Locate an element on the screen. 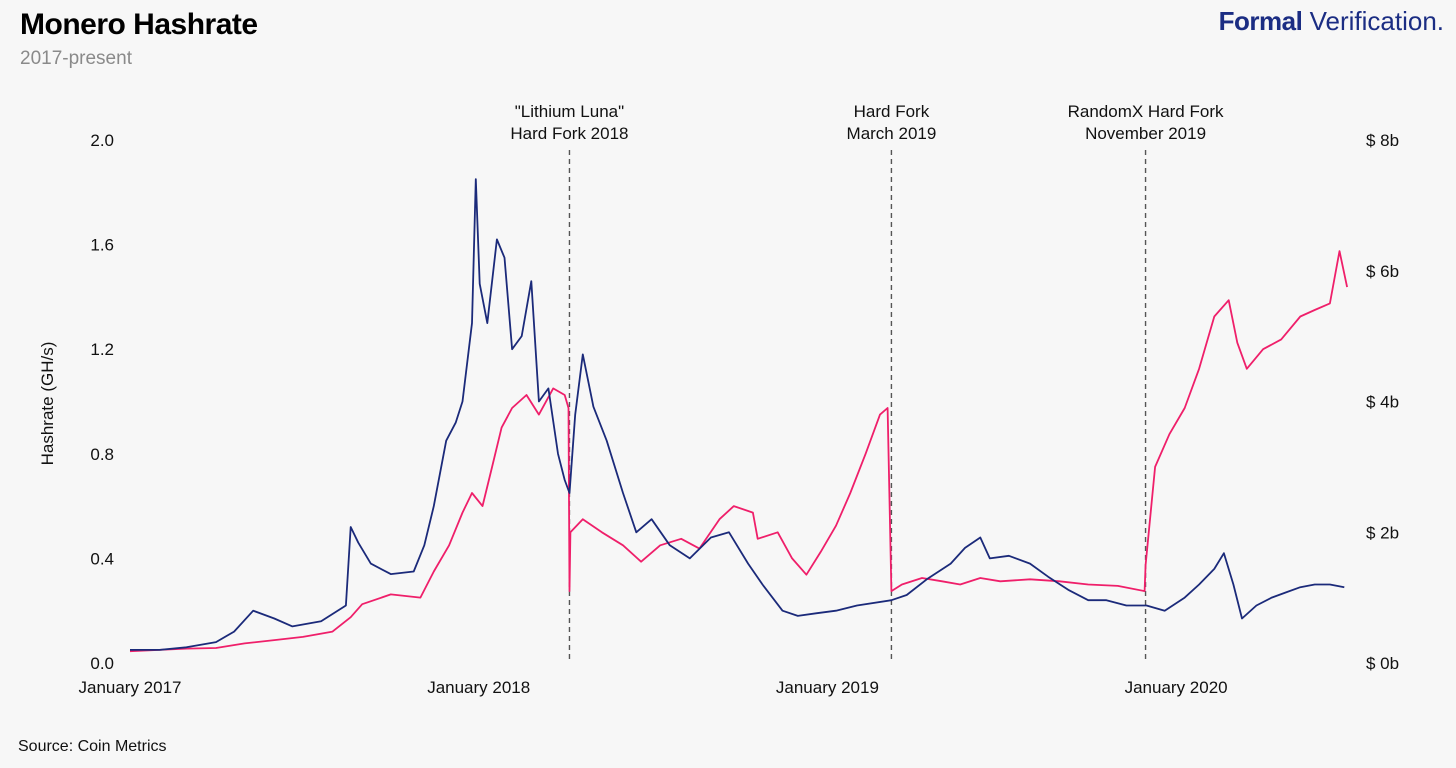  y2-tick-label: $ 2b is located at coordinates (1382, 532).